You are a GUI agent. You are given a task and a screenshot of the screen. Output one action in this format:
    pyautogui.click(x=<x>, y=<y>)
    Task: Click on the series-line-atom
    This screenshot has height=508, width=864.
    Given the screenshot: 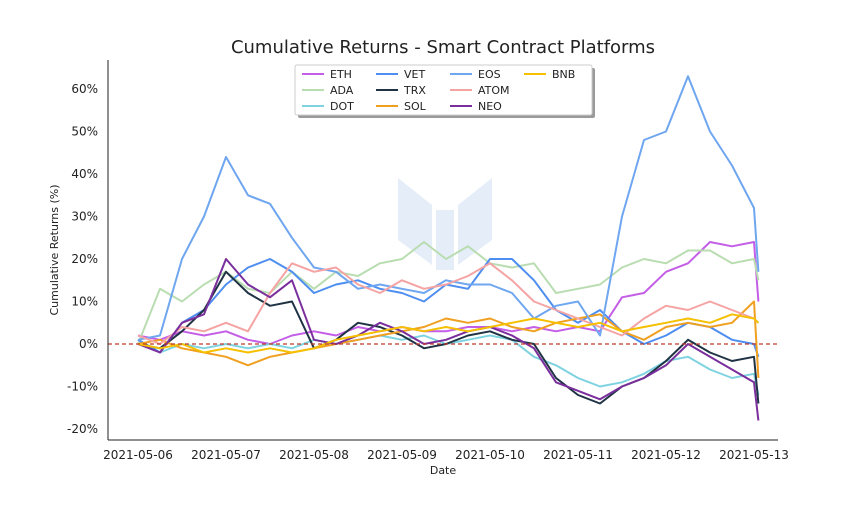 What is the action you would take?
    pyautogui.click(x=448, y=303)
    